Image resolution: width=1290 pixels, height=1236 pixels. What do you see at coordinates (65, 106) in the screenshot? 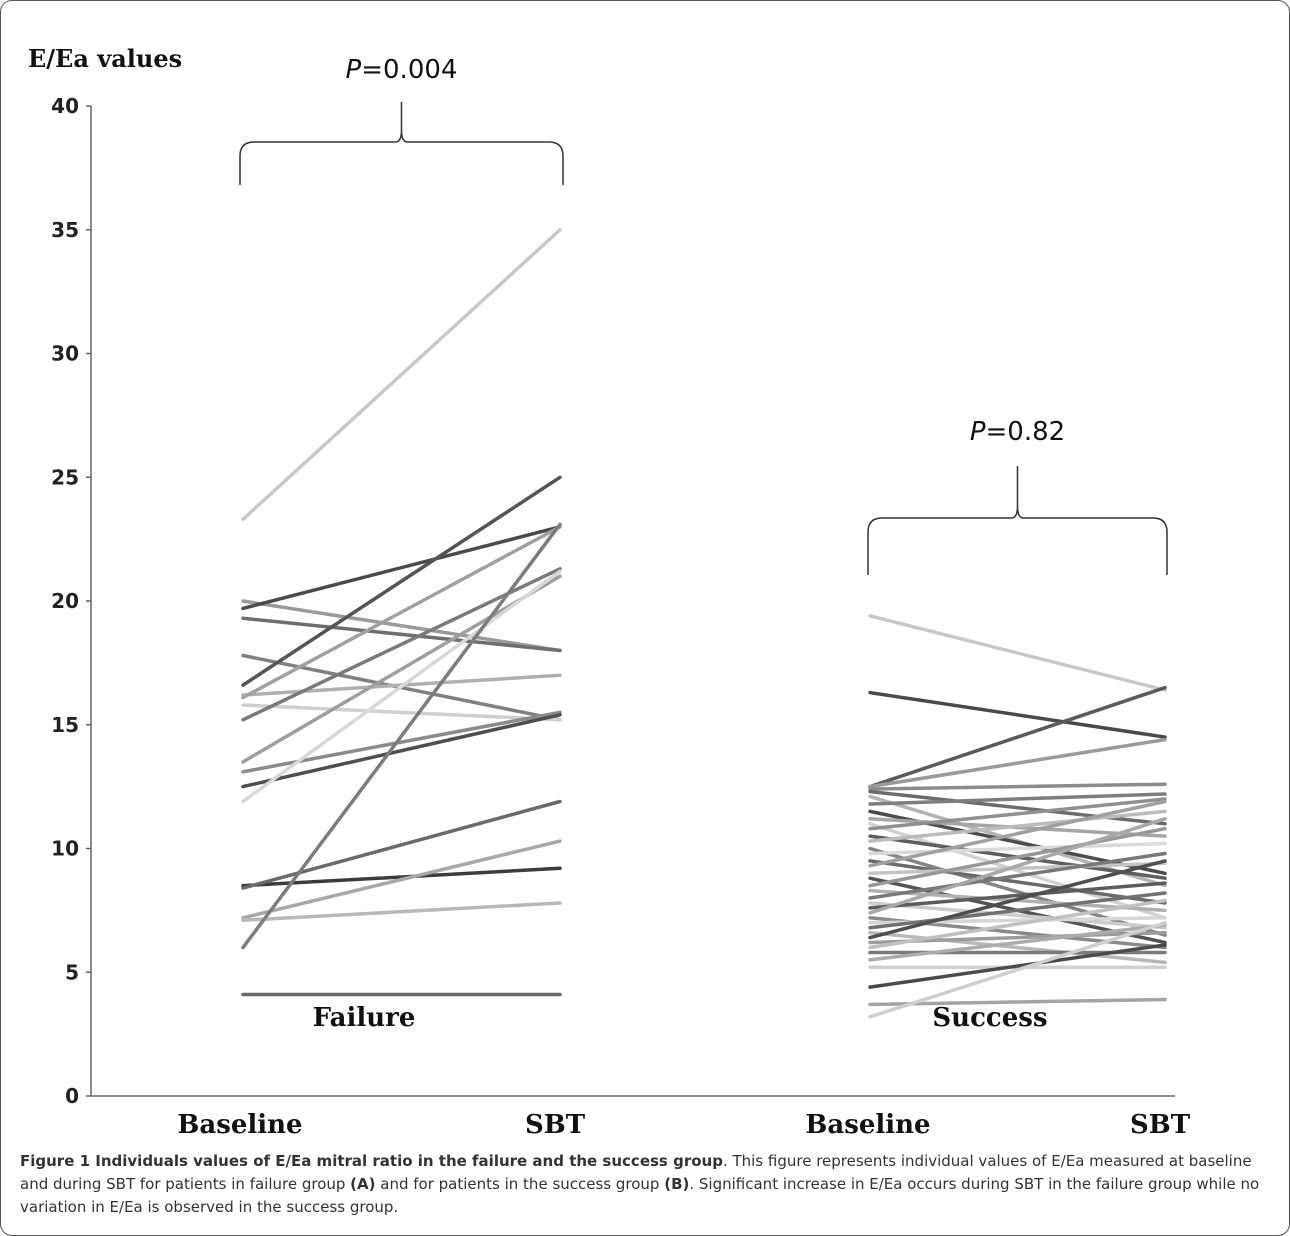
I see `y-tick-label: 40` at bounding box center [65, 106].